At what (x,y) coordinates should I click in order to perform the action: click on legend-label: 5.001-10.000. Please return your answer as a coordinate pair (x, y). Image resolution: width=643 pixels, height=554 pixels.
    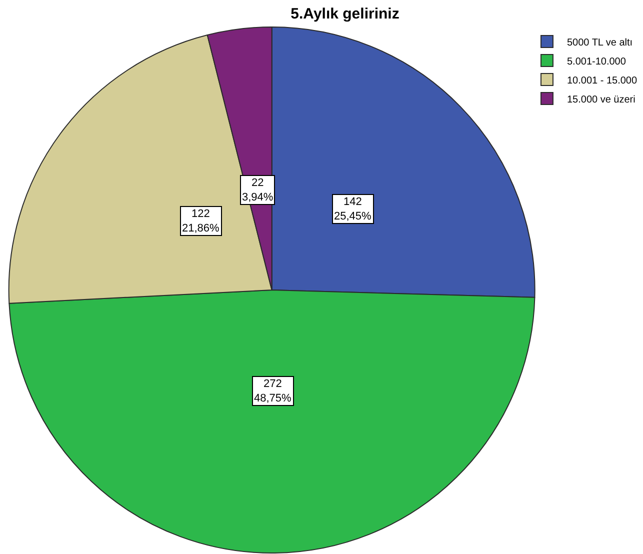
    Looking at the image, I should click on (596, 62).